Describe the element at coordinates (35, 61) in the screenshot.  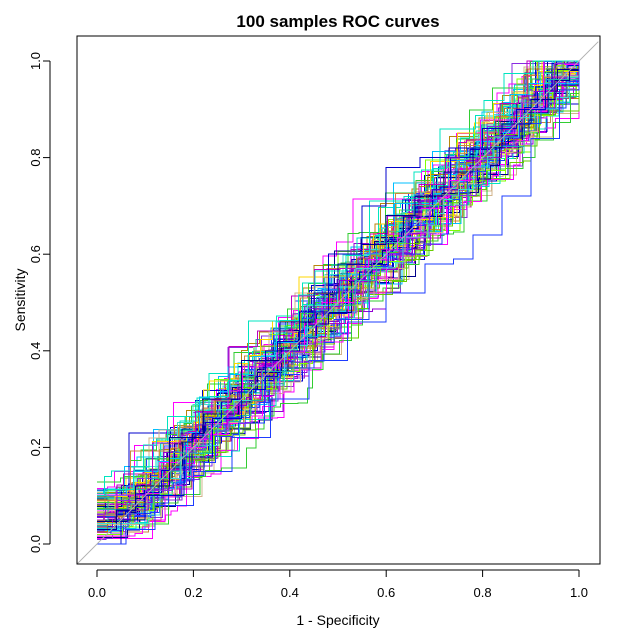
I see `y-tick-label: 1.0` at that location.